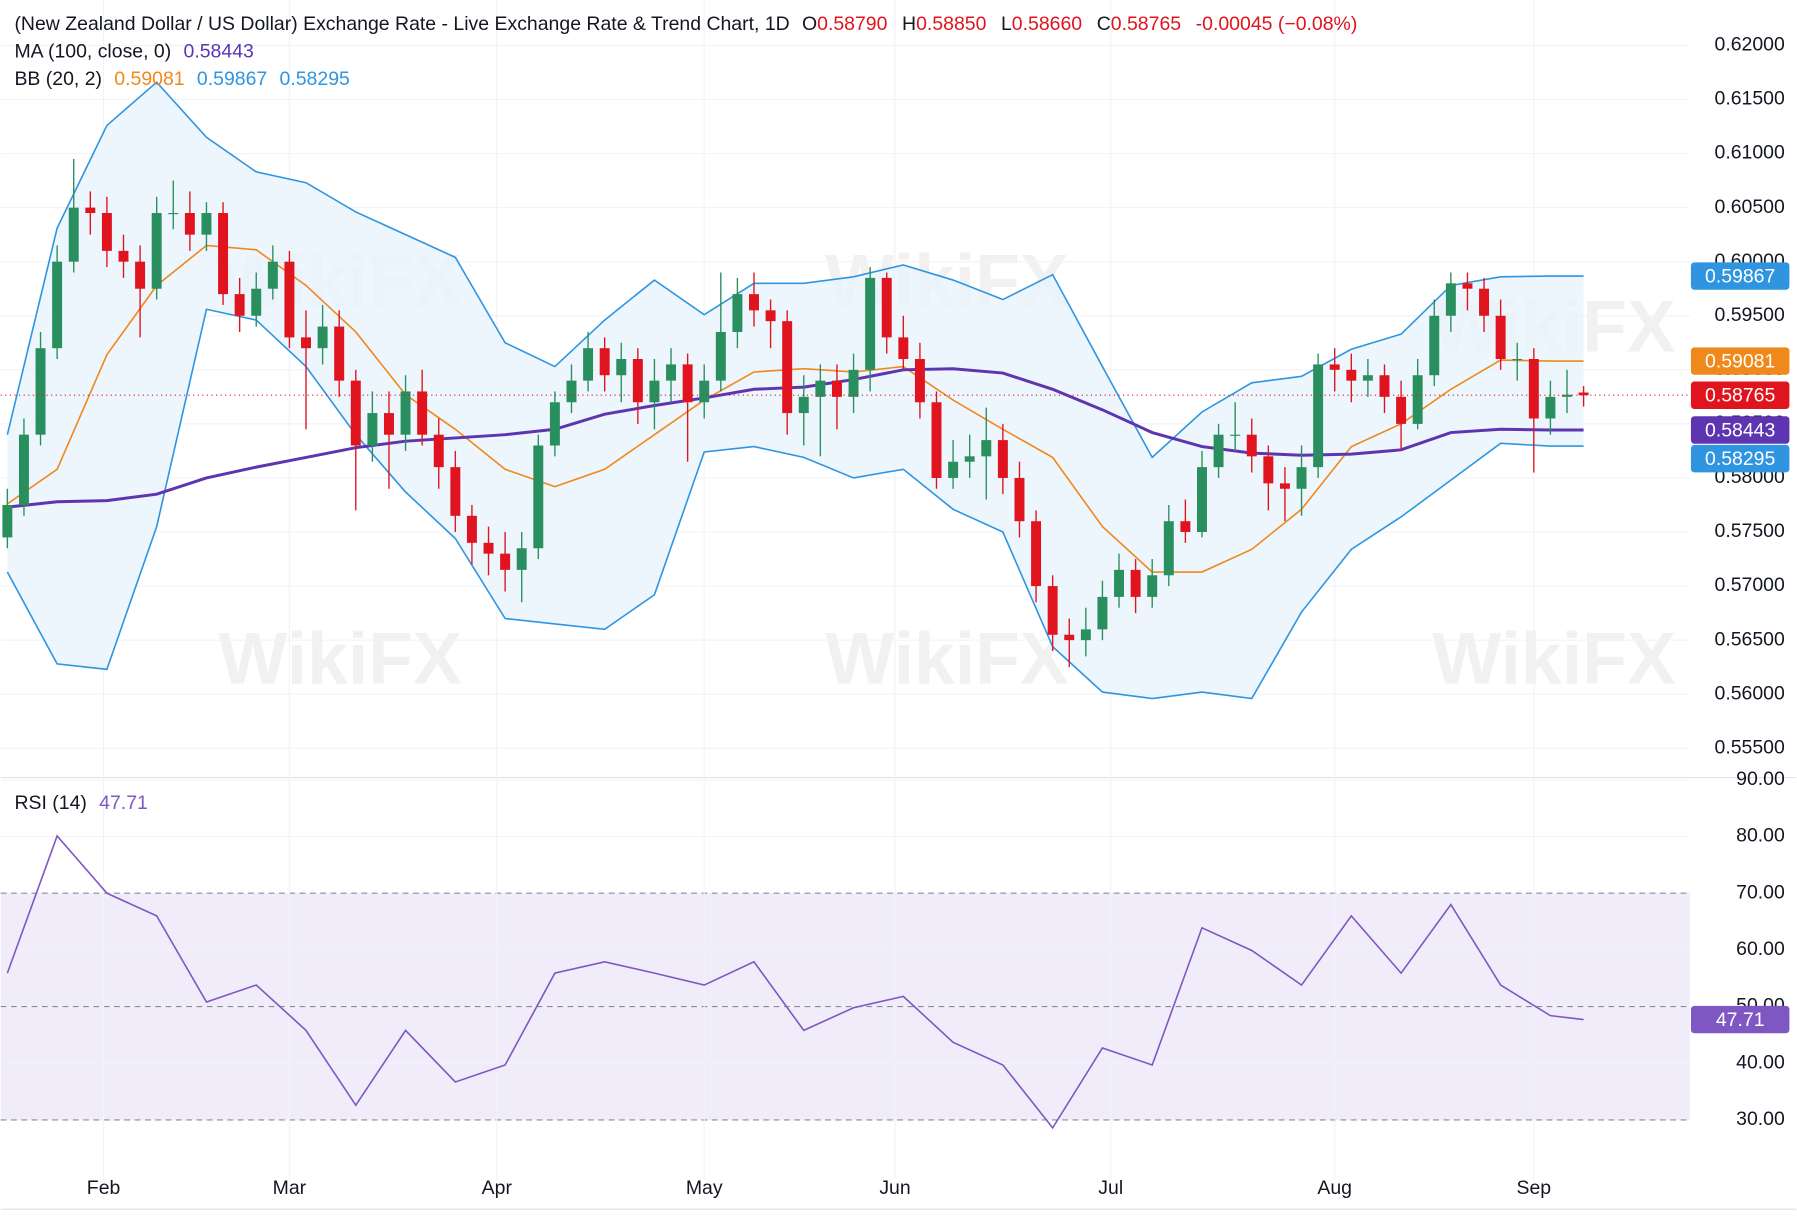  Describe the element at coordinates (149, 79) in the screenshot. I see `legend-value: 0.59081` at that location.